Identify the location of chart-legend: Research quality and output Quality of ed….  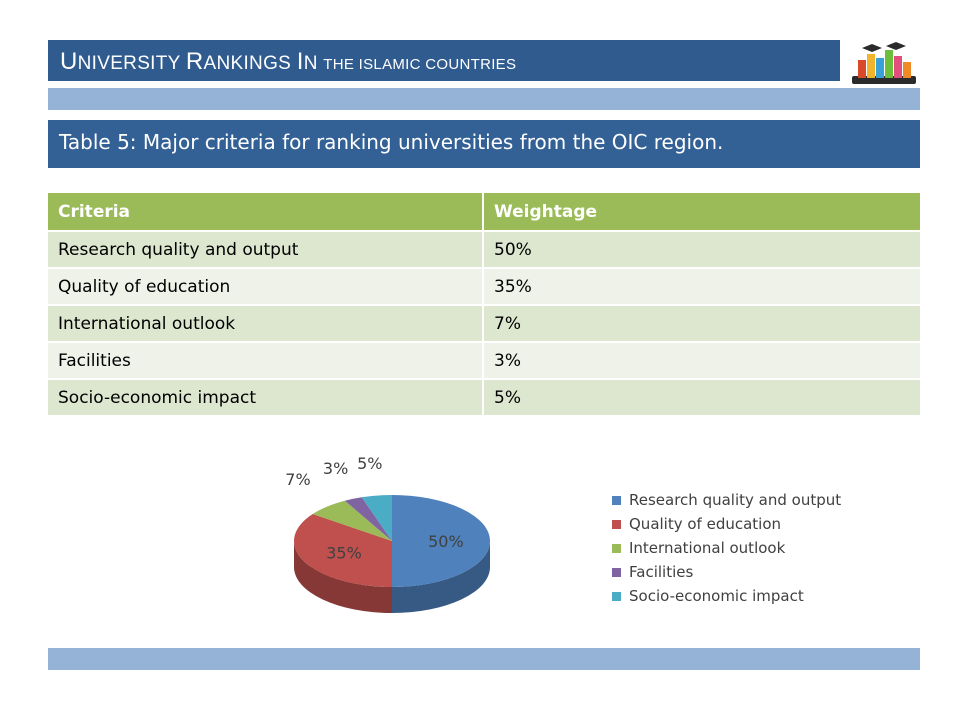
(726, 548).